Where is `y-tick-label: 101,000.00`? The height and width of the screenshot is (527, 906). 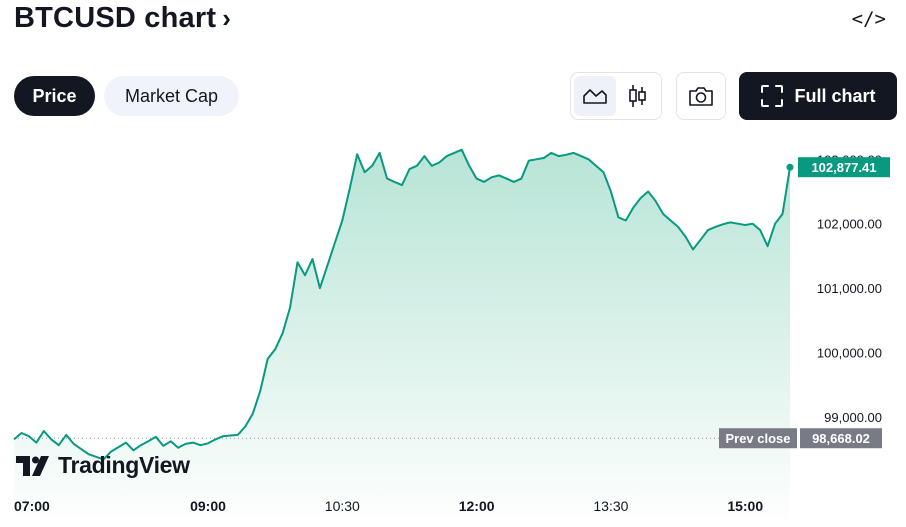
y-tick-label: 101,000.00 is located at coordinates (849, 288).